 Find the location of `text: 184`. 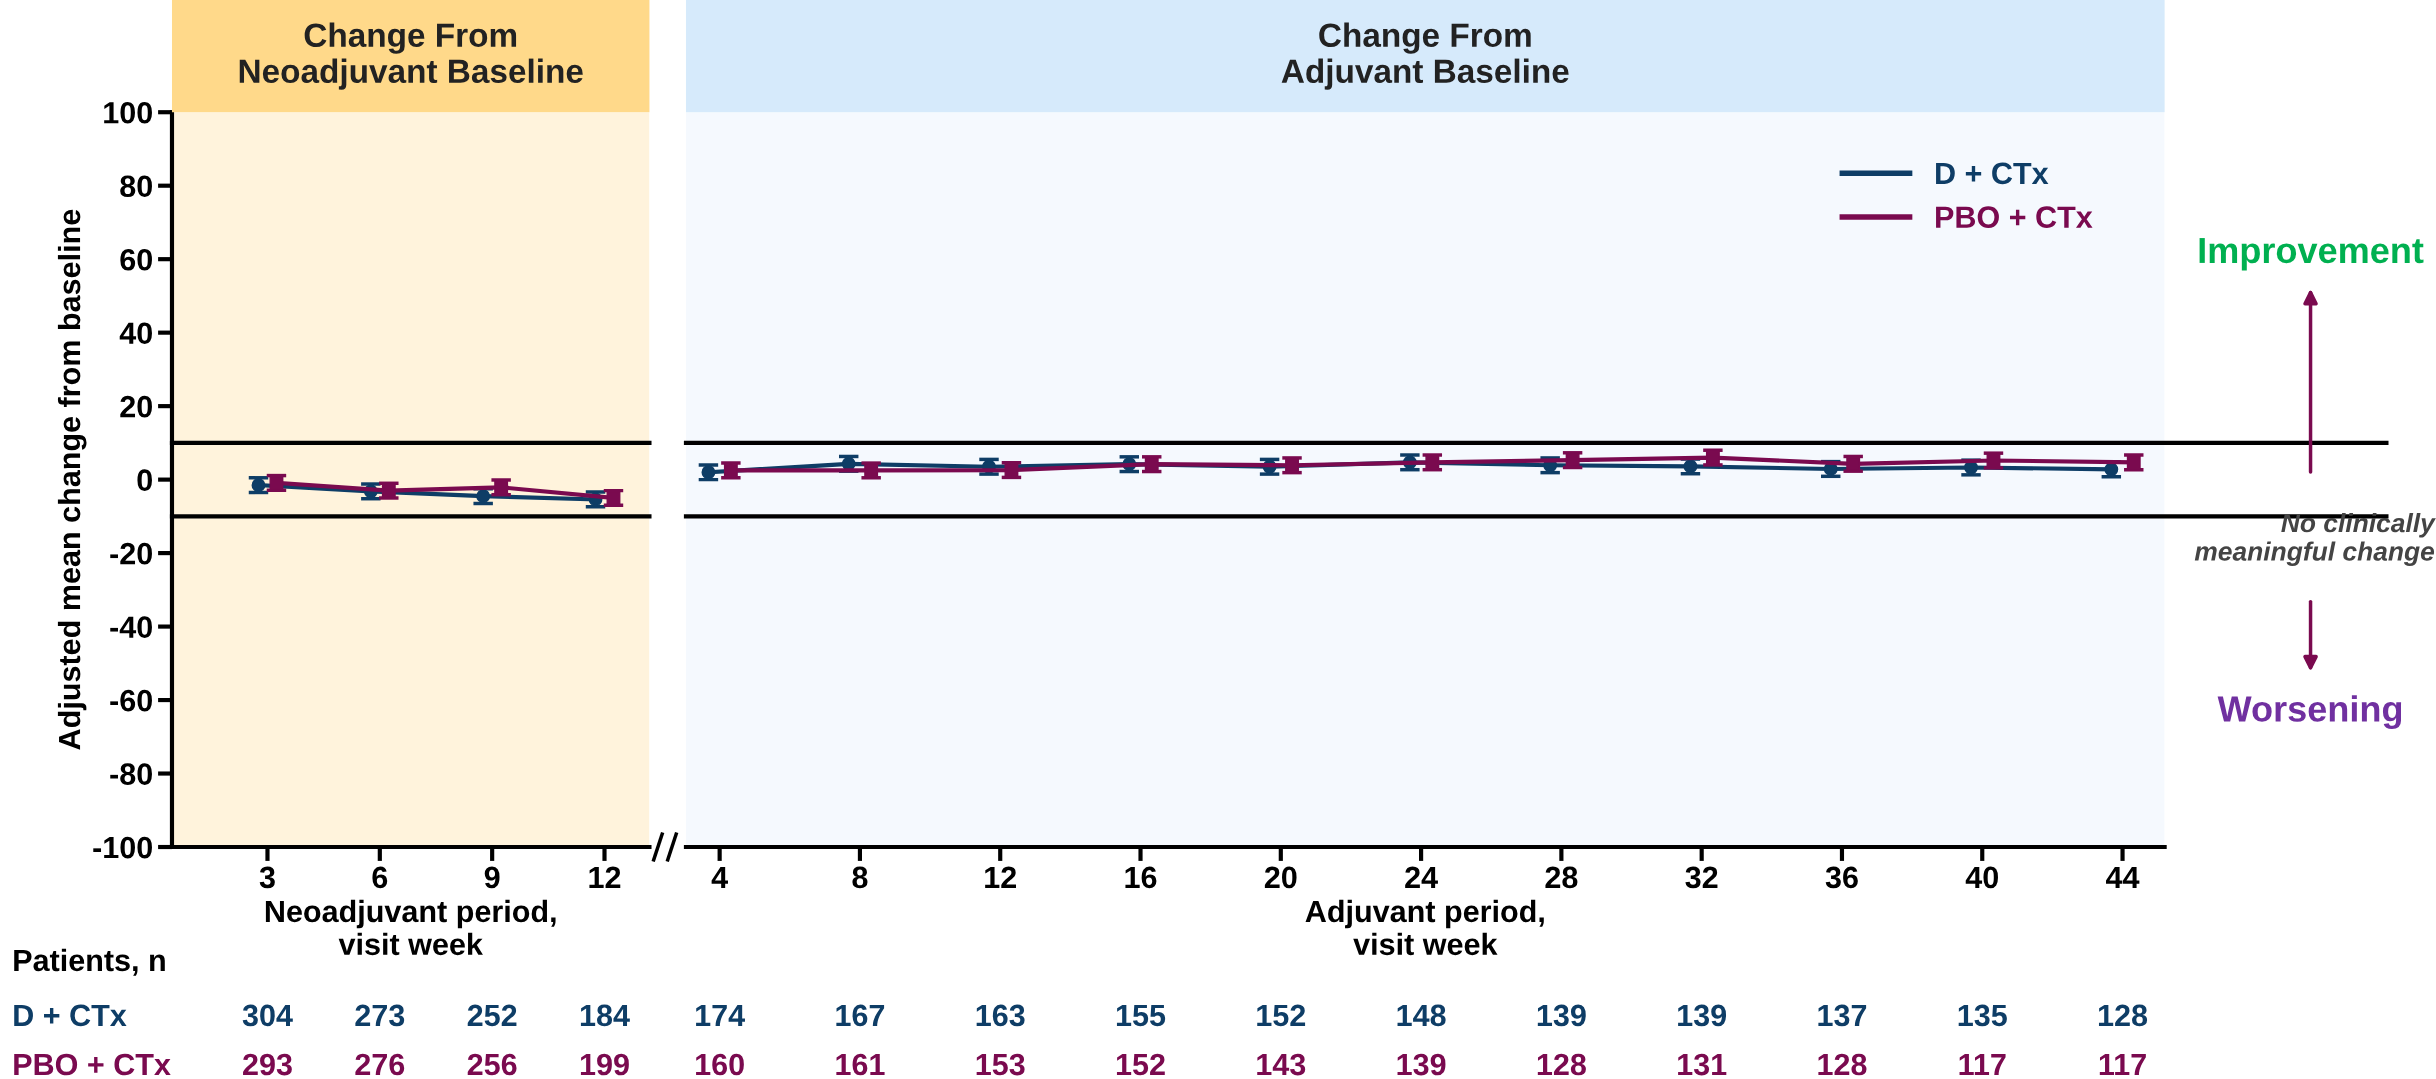

text: 184 is located at coordinates (605, 1015).